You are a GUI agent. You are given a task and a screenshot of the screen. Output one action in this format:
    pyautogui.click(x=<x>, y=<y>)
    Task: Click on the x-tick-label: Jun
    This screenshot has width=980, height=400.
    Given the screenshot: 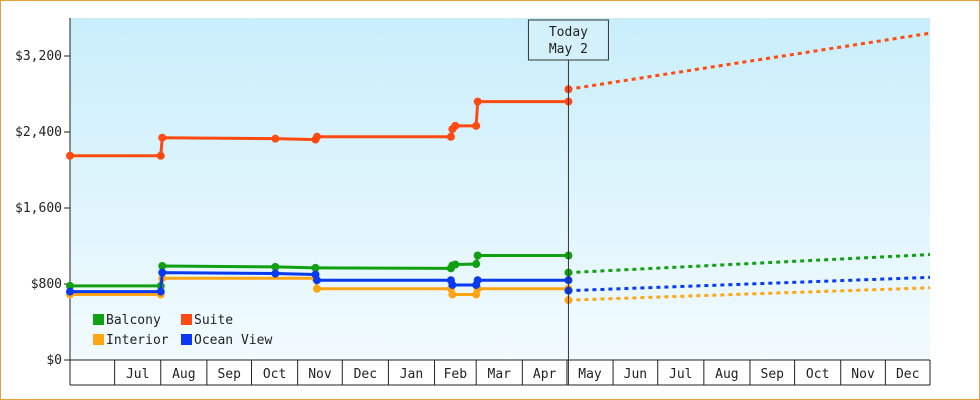 What is the action you would take?
    pyautogui.click(x=635, y=374)
    